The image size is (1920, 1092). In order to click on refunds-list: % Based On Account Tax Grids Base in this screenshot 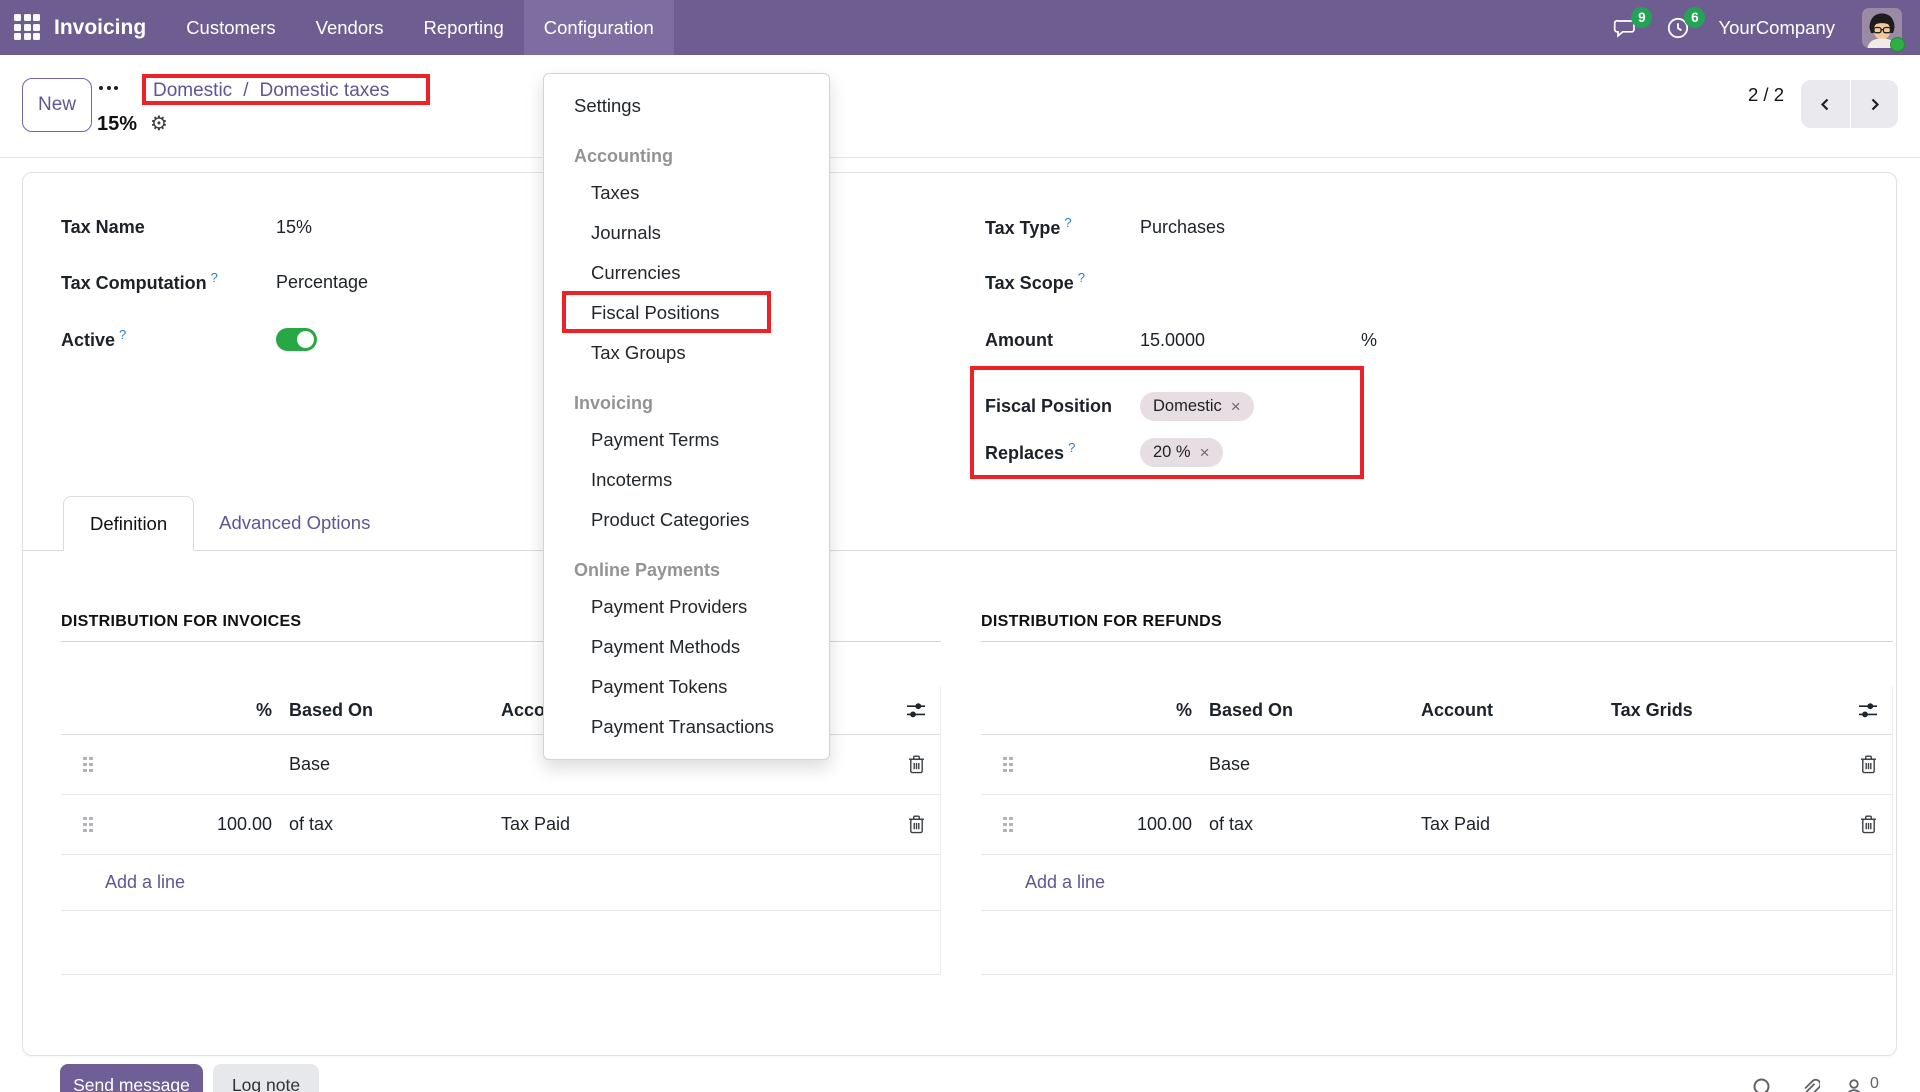, I will do `click(1437, 831)`.